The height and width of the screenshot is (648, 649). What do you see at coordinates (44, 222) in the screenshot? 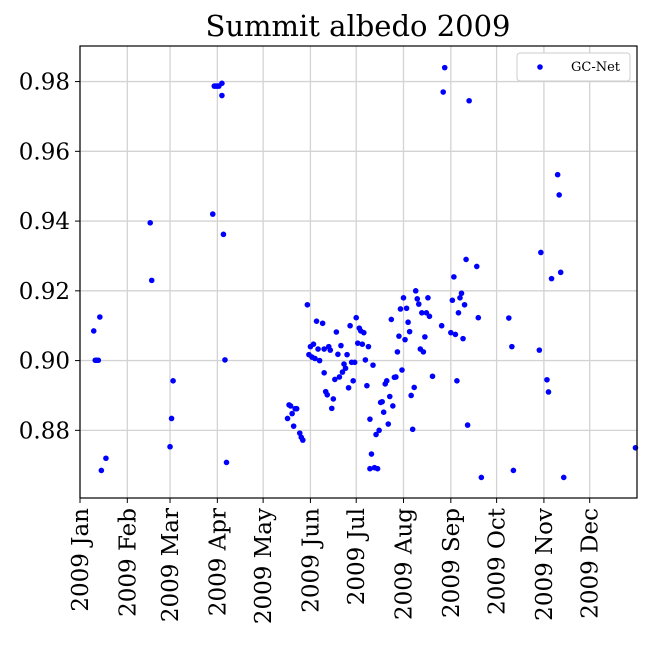
I see `y-tick-label: 0.94` at bounding box center [44, 222].